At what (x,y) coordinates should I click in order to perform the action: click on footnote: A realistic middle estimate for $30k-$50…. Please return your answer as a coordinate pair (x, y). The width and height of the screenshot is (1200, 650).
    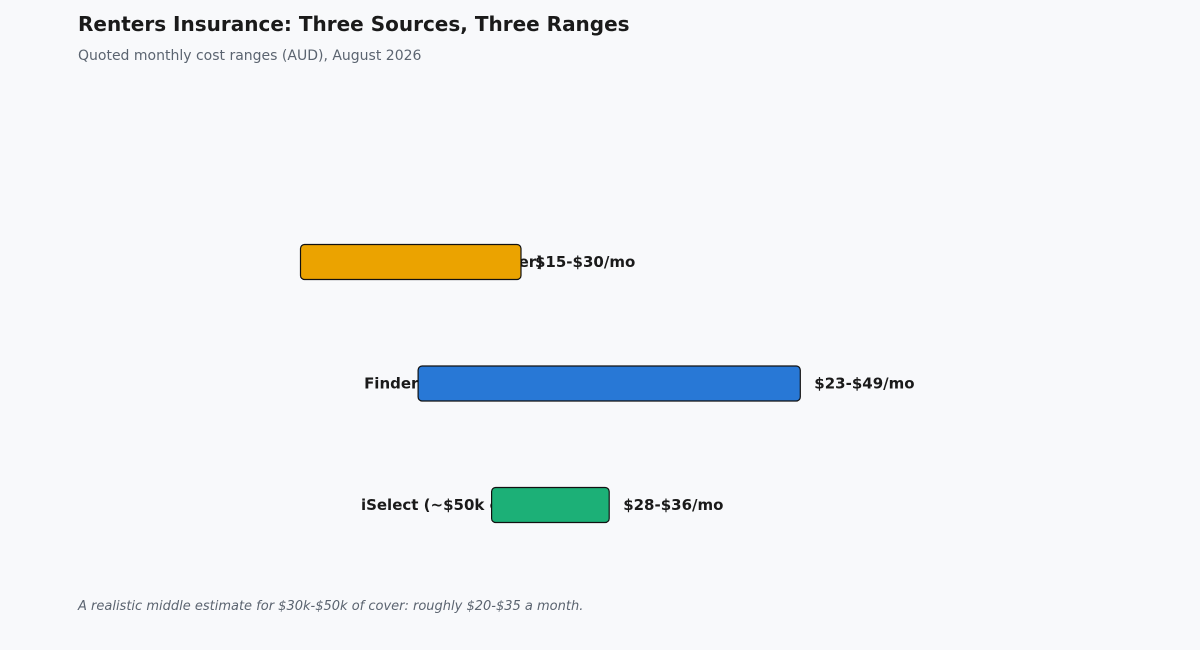
    Looking at the image, I should click on (331, 606).